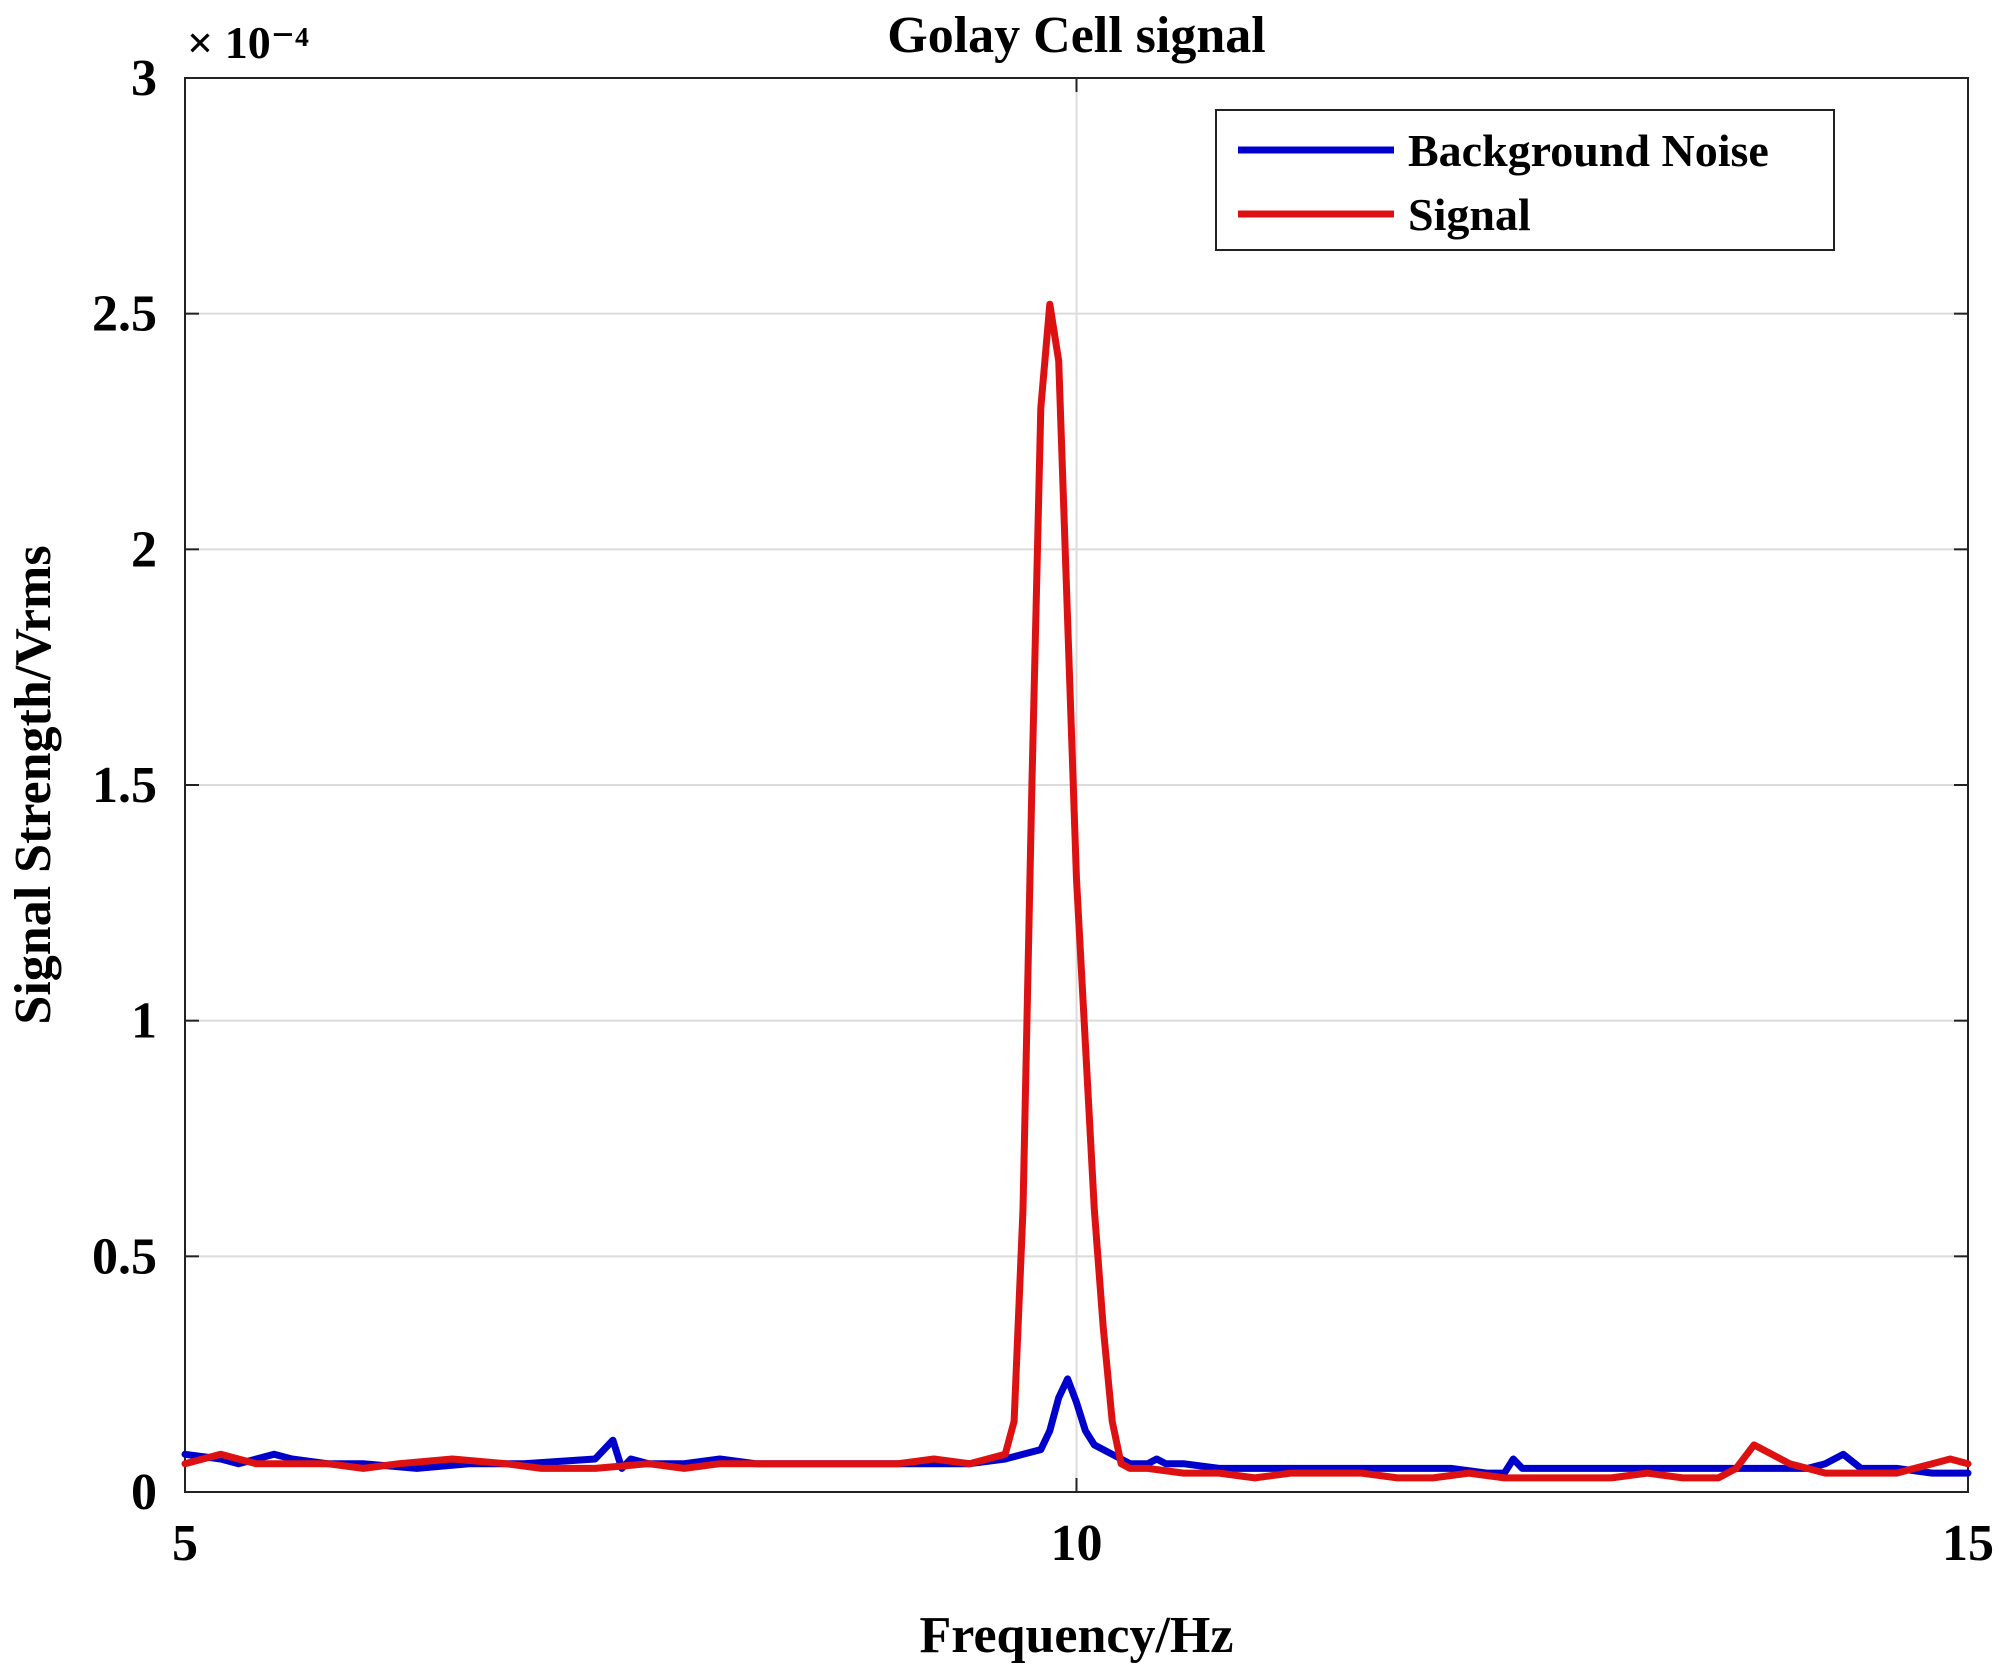 The width and height of the screenshot is (1999, 1668). Describe the element at coordinates (124, 785) in the screenshot. I see `y-tick-label: 1.5` at that location.